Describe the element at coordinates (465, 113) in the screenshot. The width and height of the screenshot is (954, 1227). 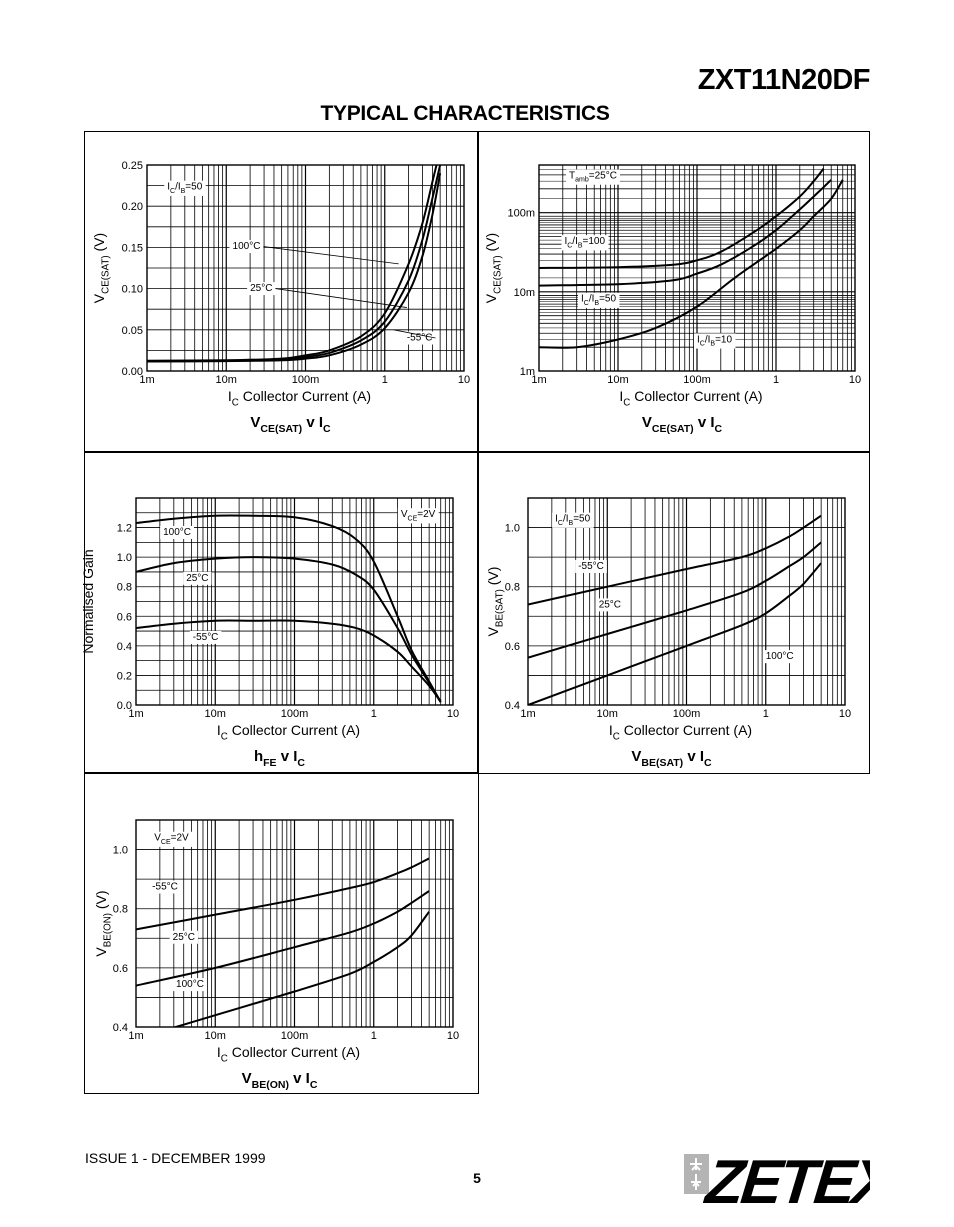
I see `section-title: TYPICAL CHARACTERISTICS` at that location.